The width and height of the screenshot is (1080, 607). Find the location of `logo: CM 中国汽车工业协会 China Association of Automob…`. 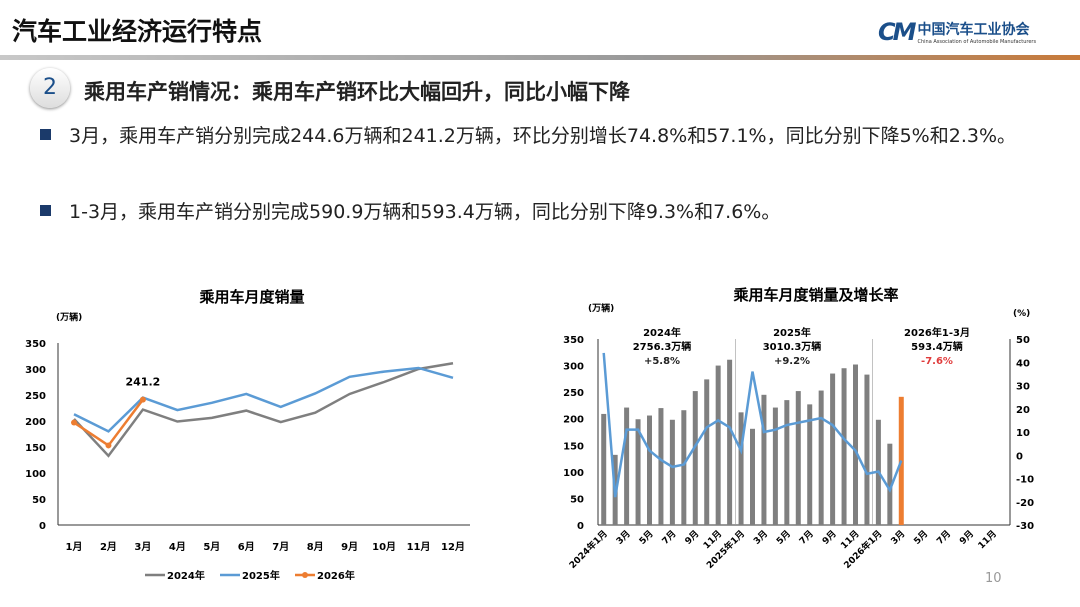

logo: CM 中国汽车工业协会 China Association of Automob… is located at coordinates (957, 32).